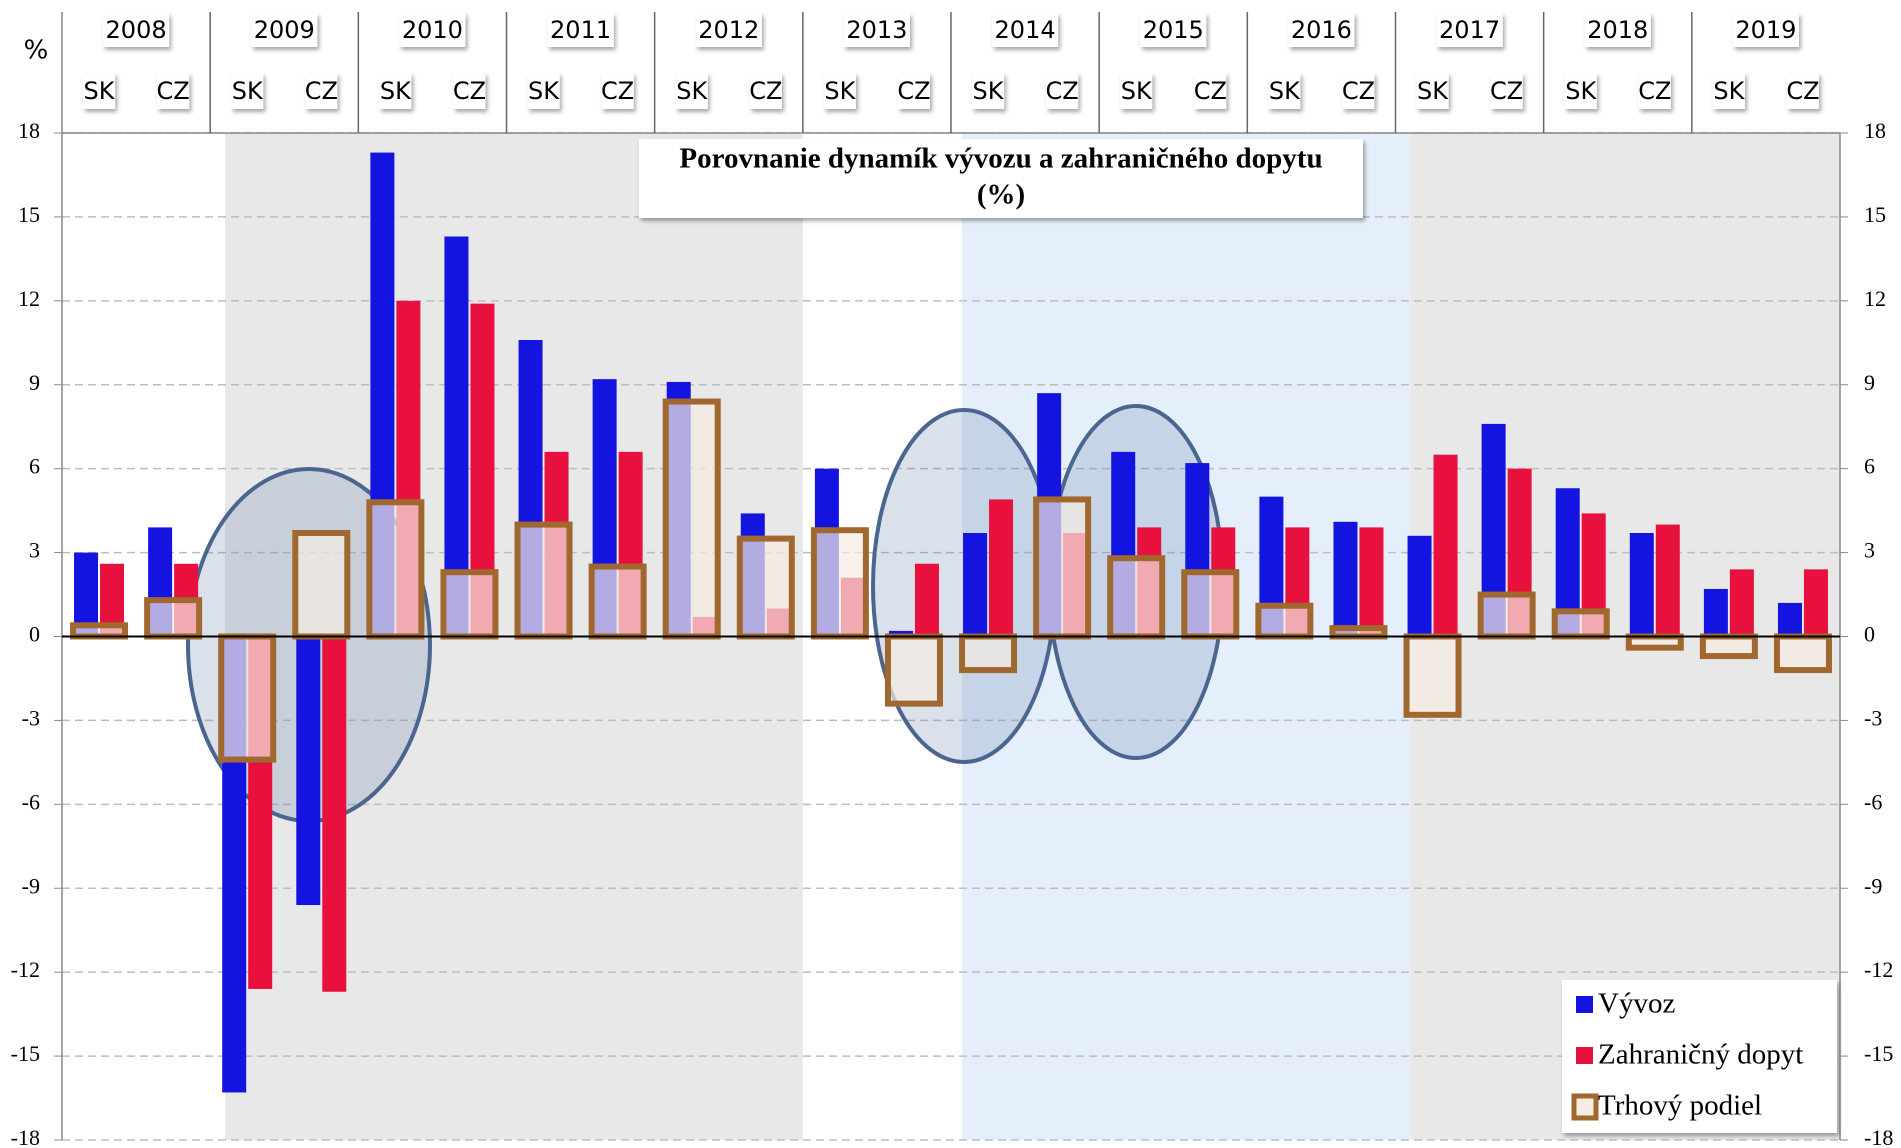  What do you see at coordinates (31, 717) in the screenshot?
I see `y-tick-label: -3` at bounding box center [31, 717].